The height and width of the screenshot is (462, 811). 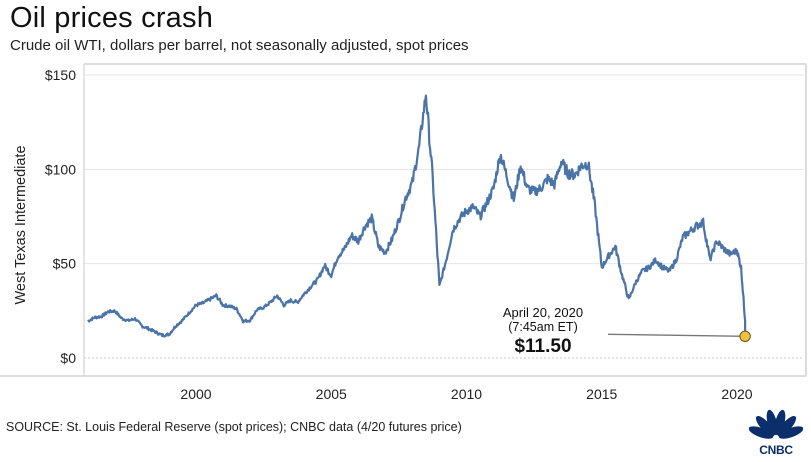 What do you see at coordinates (601, 394) in the screenshot?
I see `x-tick-label: 2015` at bounding box center [601, 394].